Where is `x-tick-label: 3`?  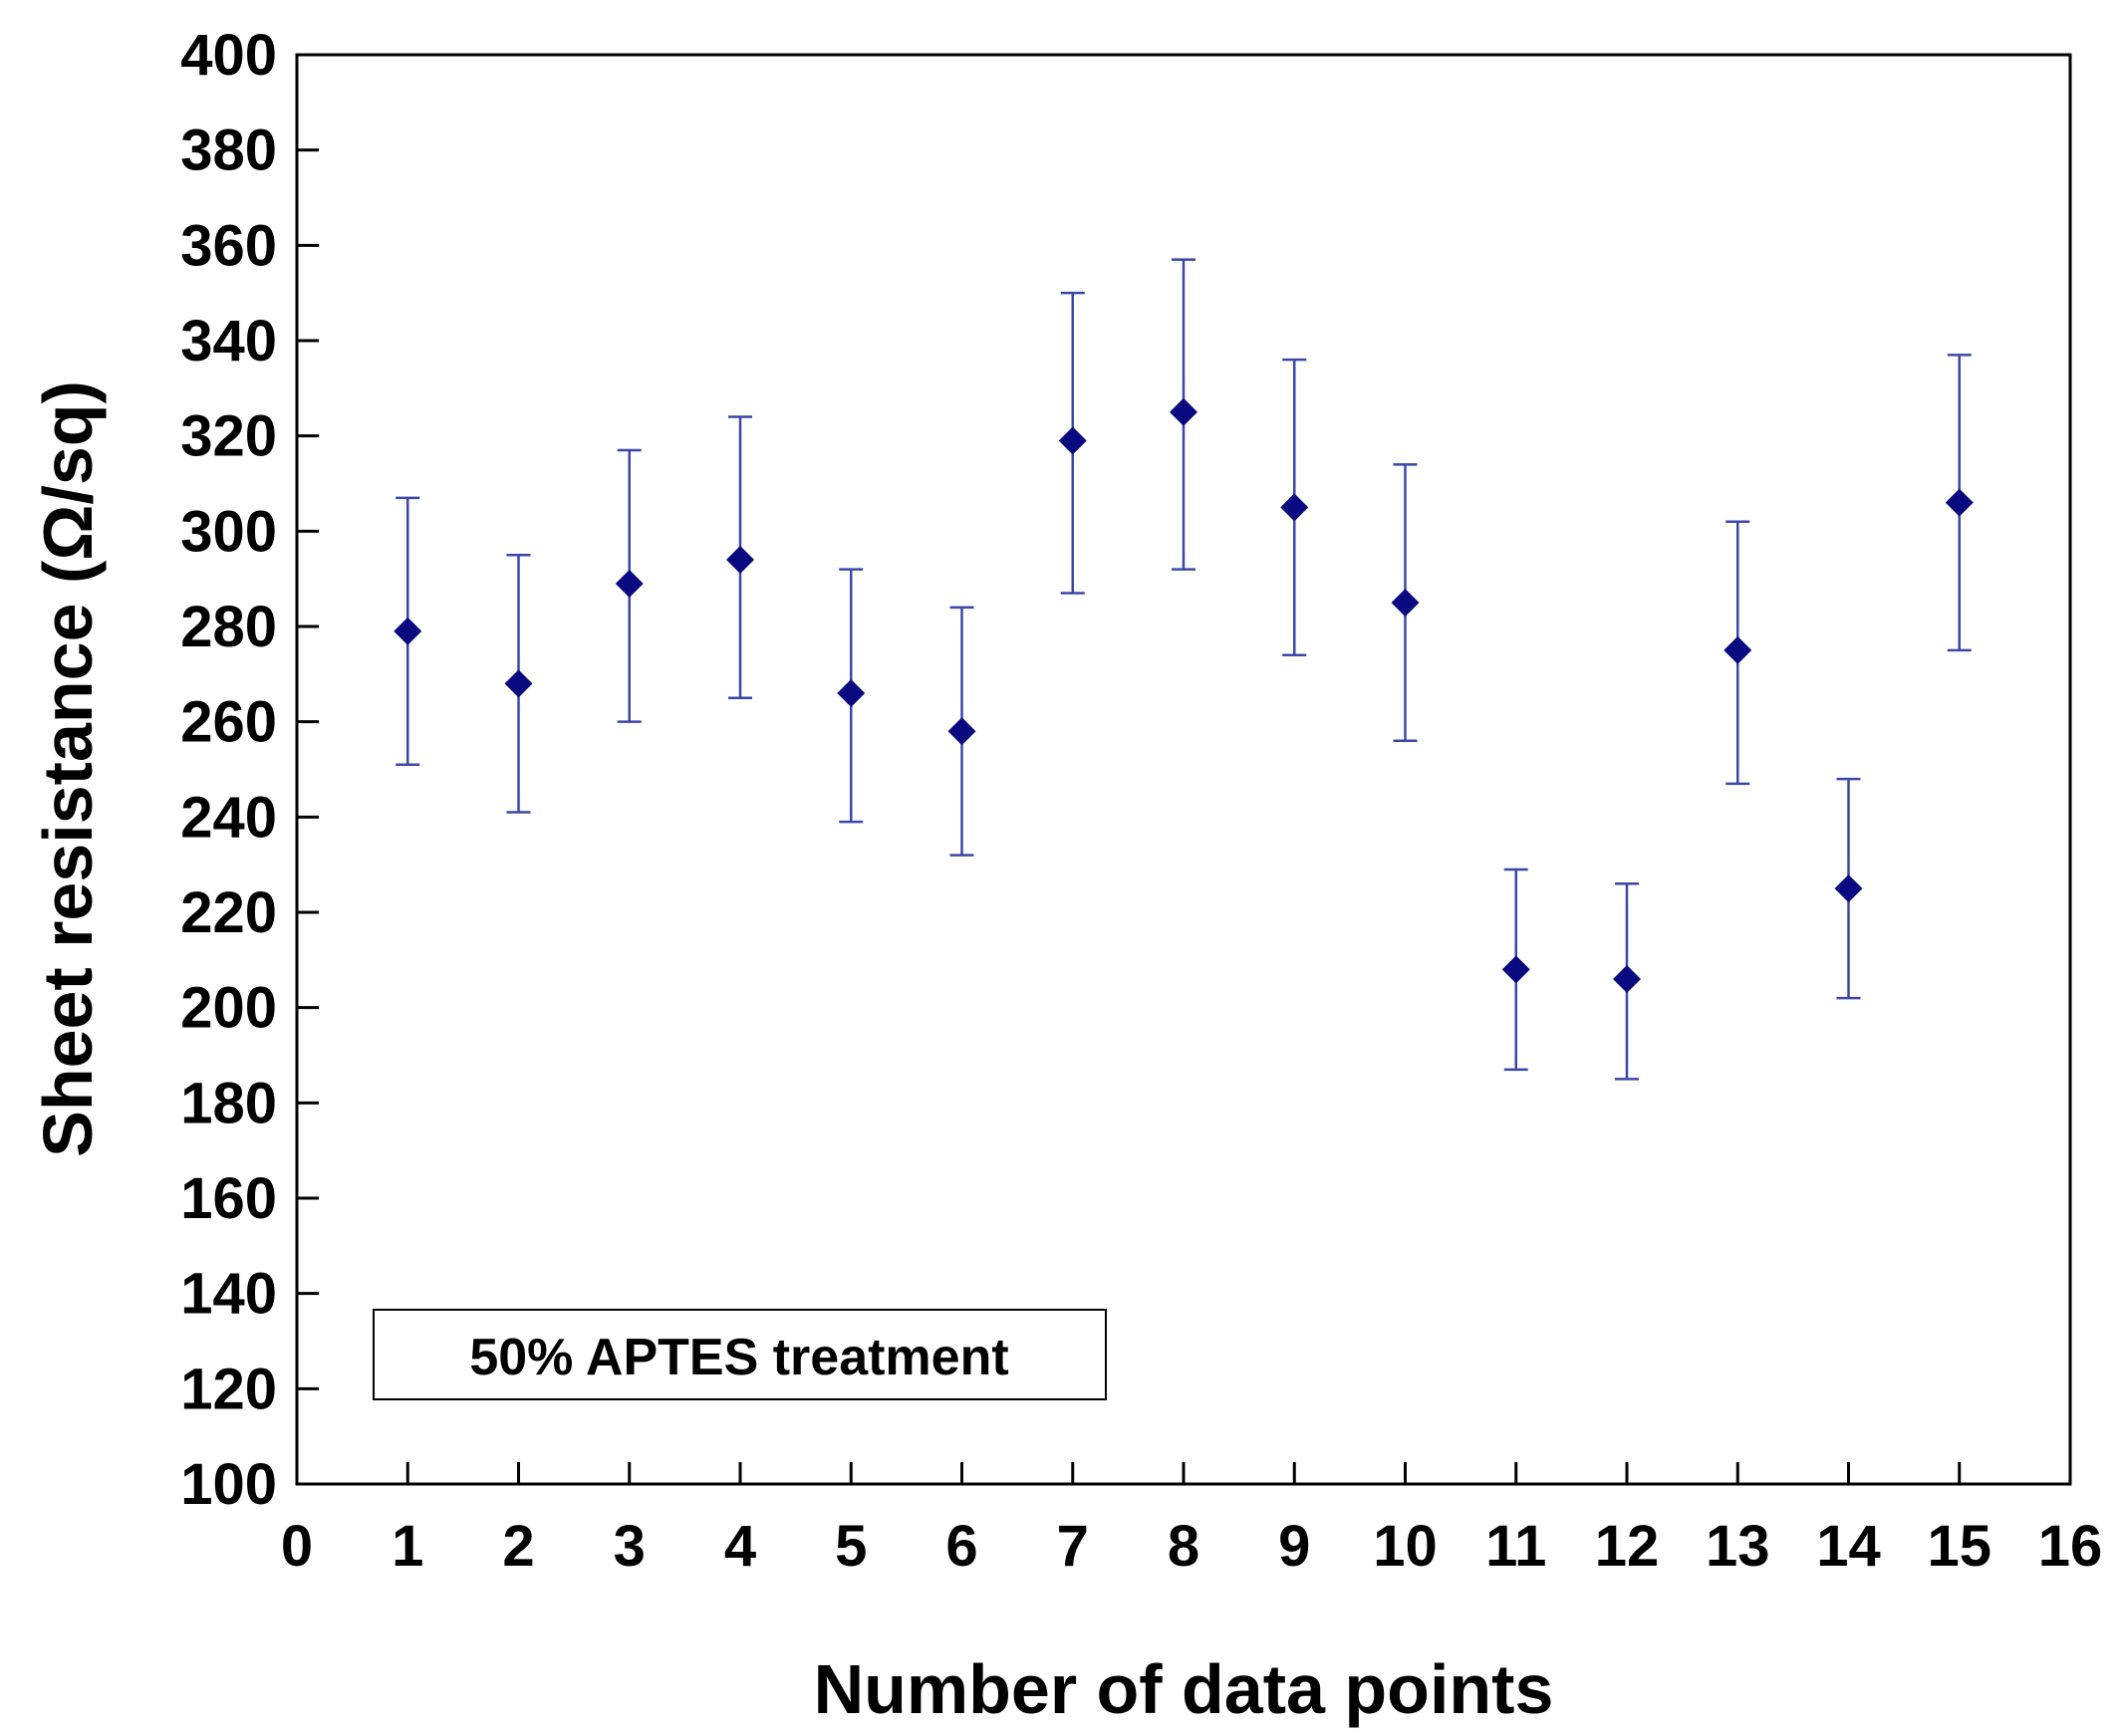
x-tick-label: 3 is located at coordinates (630, 1546).